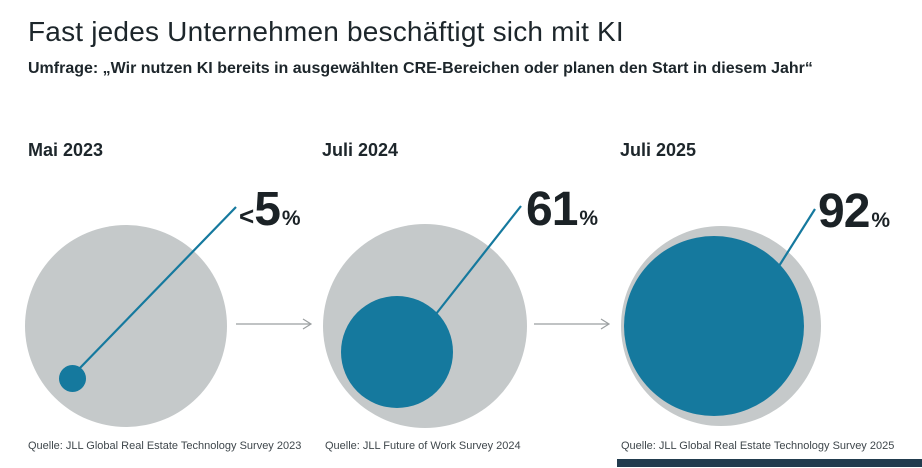  I want to click on date-label-mai-2023: Mai 2023, so click(66, 150).